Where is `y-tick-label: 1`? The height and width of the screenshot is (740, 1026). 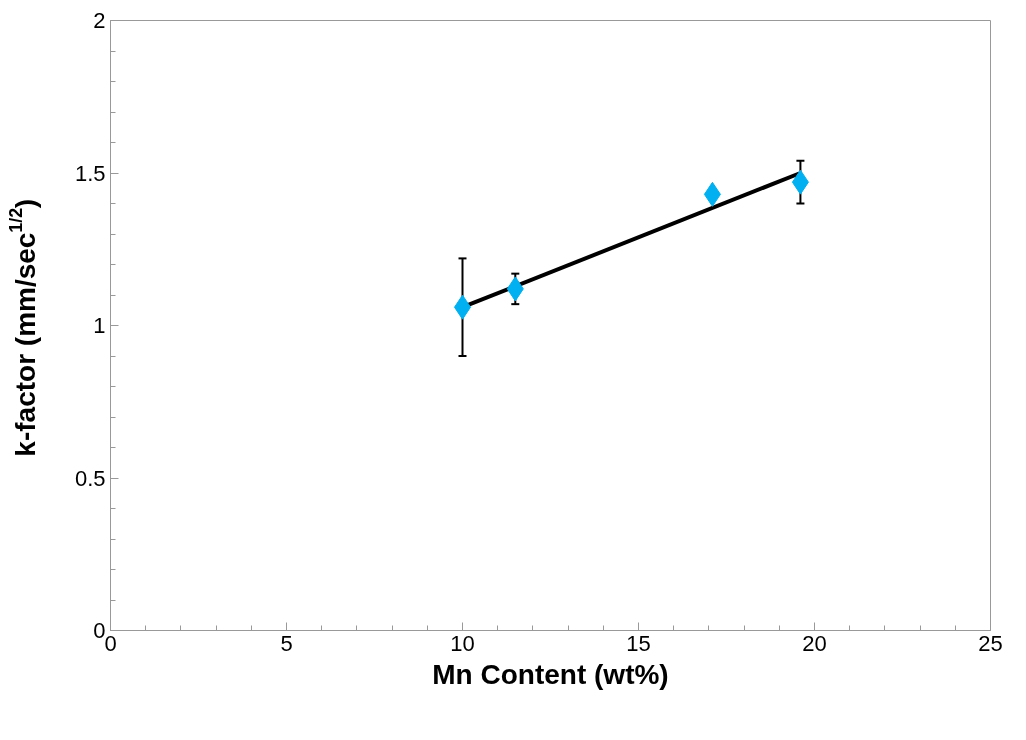
y-tick-label: 1 is located at coordinates (99, 325).